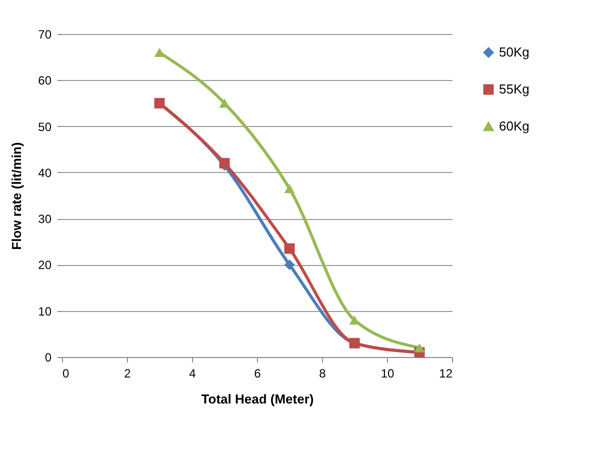  Describe the element at coordinates (446, 373) in the screenshot. I see `x-tick-label: 12` at that location.